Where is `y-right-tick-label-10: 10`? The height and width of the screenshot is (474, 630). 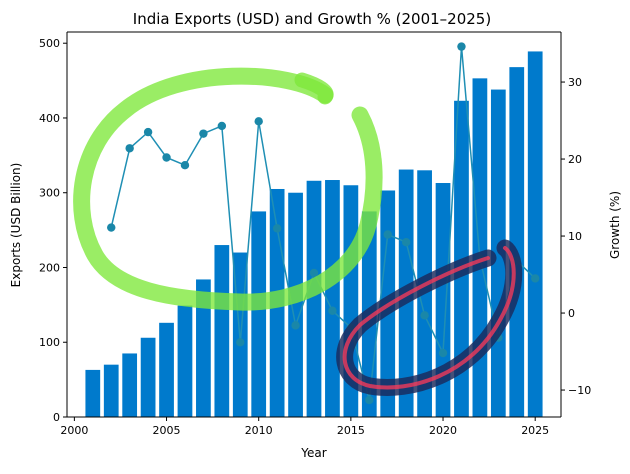
y-right-tick-label-10: 10 is located at coordinates (575, 236).